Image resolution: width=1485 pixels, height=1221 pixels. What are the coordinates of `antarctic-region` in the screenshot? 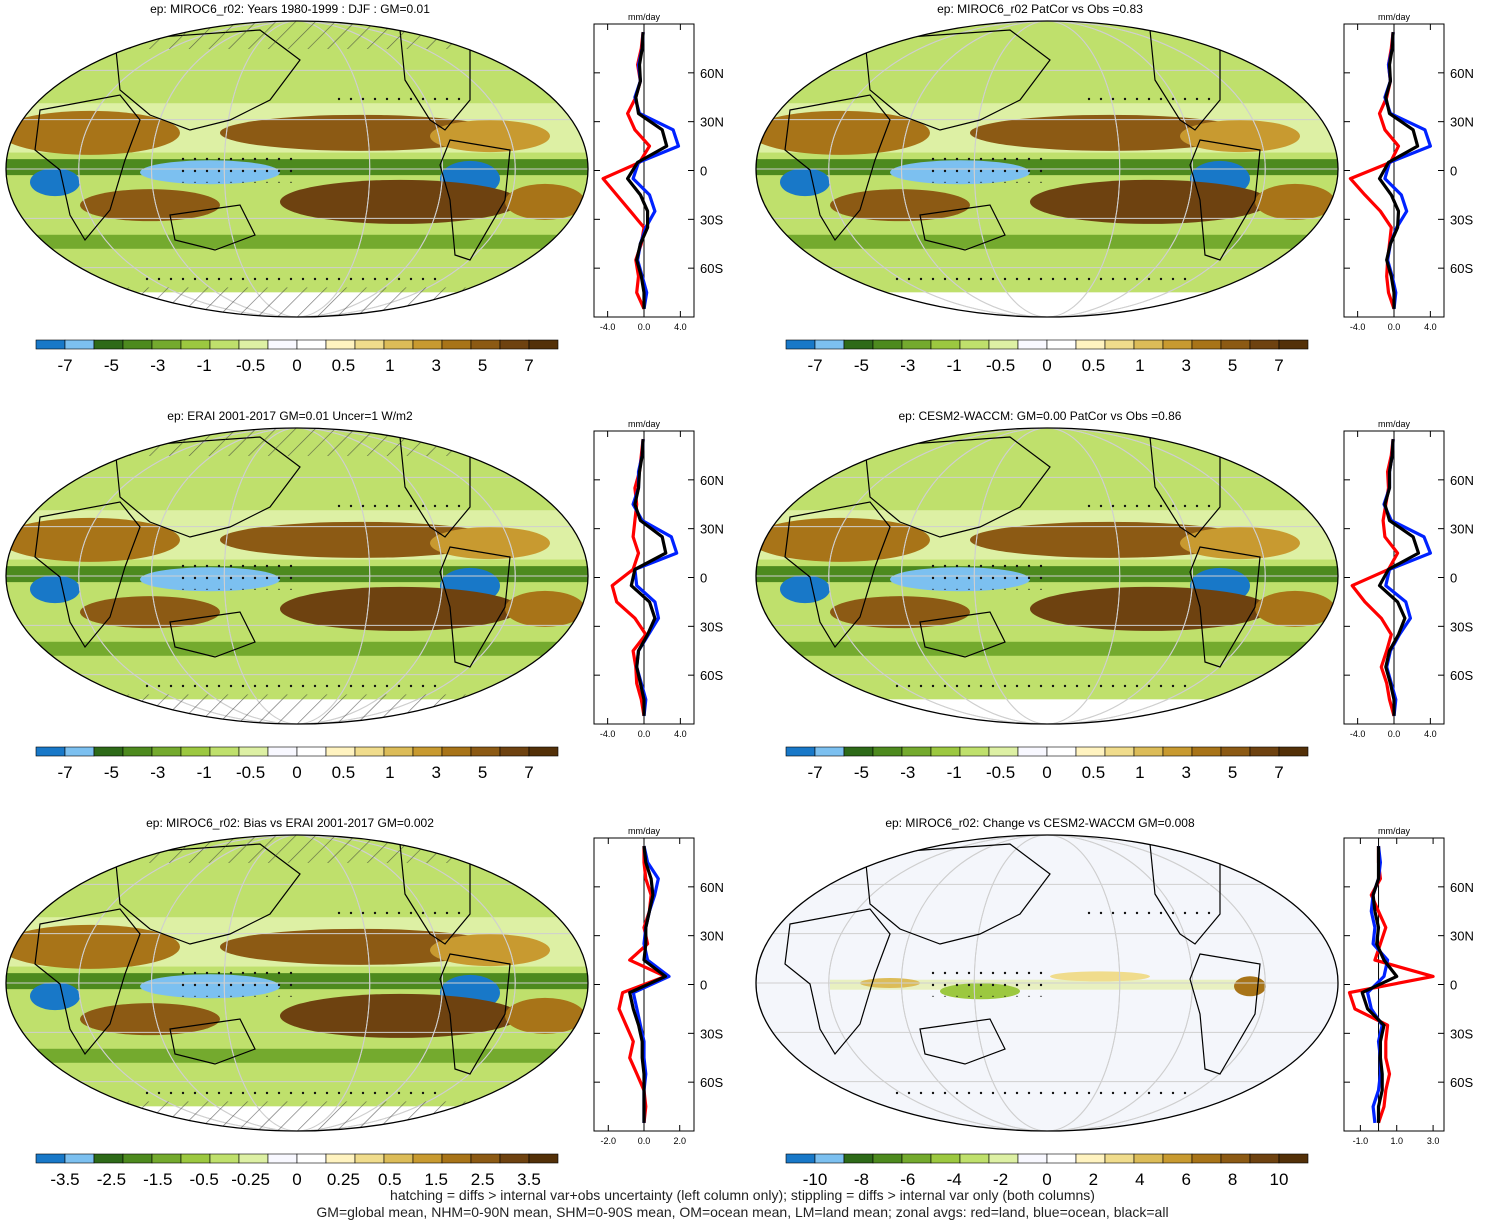 It's located at (1047, 304).